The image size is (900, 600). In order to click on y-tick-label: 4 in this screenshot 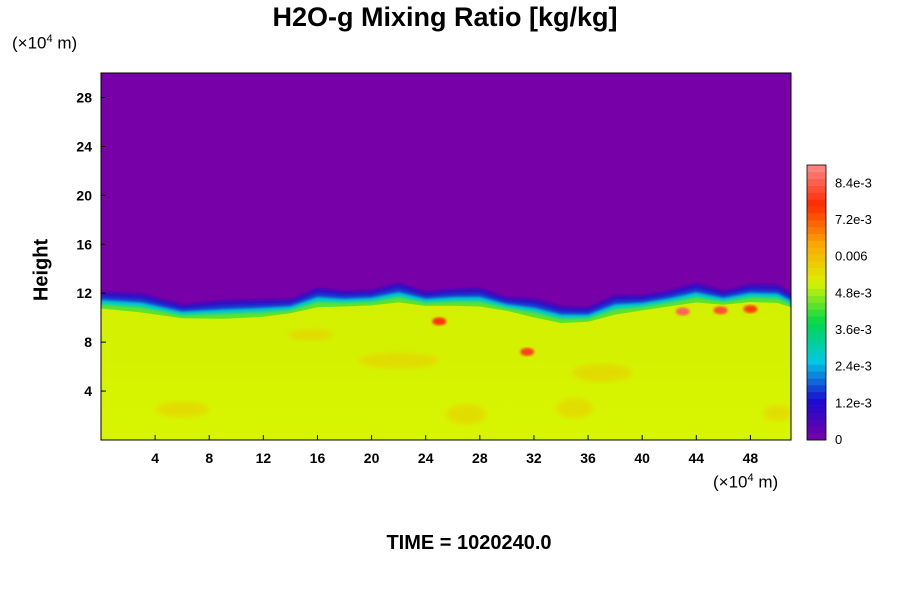, I will do `click(88, 391)`.